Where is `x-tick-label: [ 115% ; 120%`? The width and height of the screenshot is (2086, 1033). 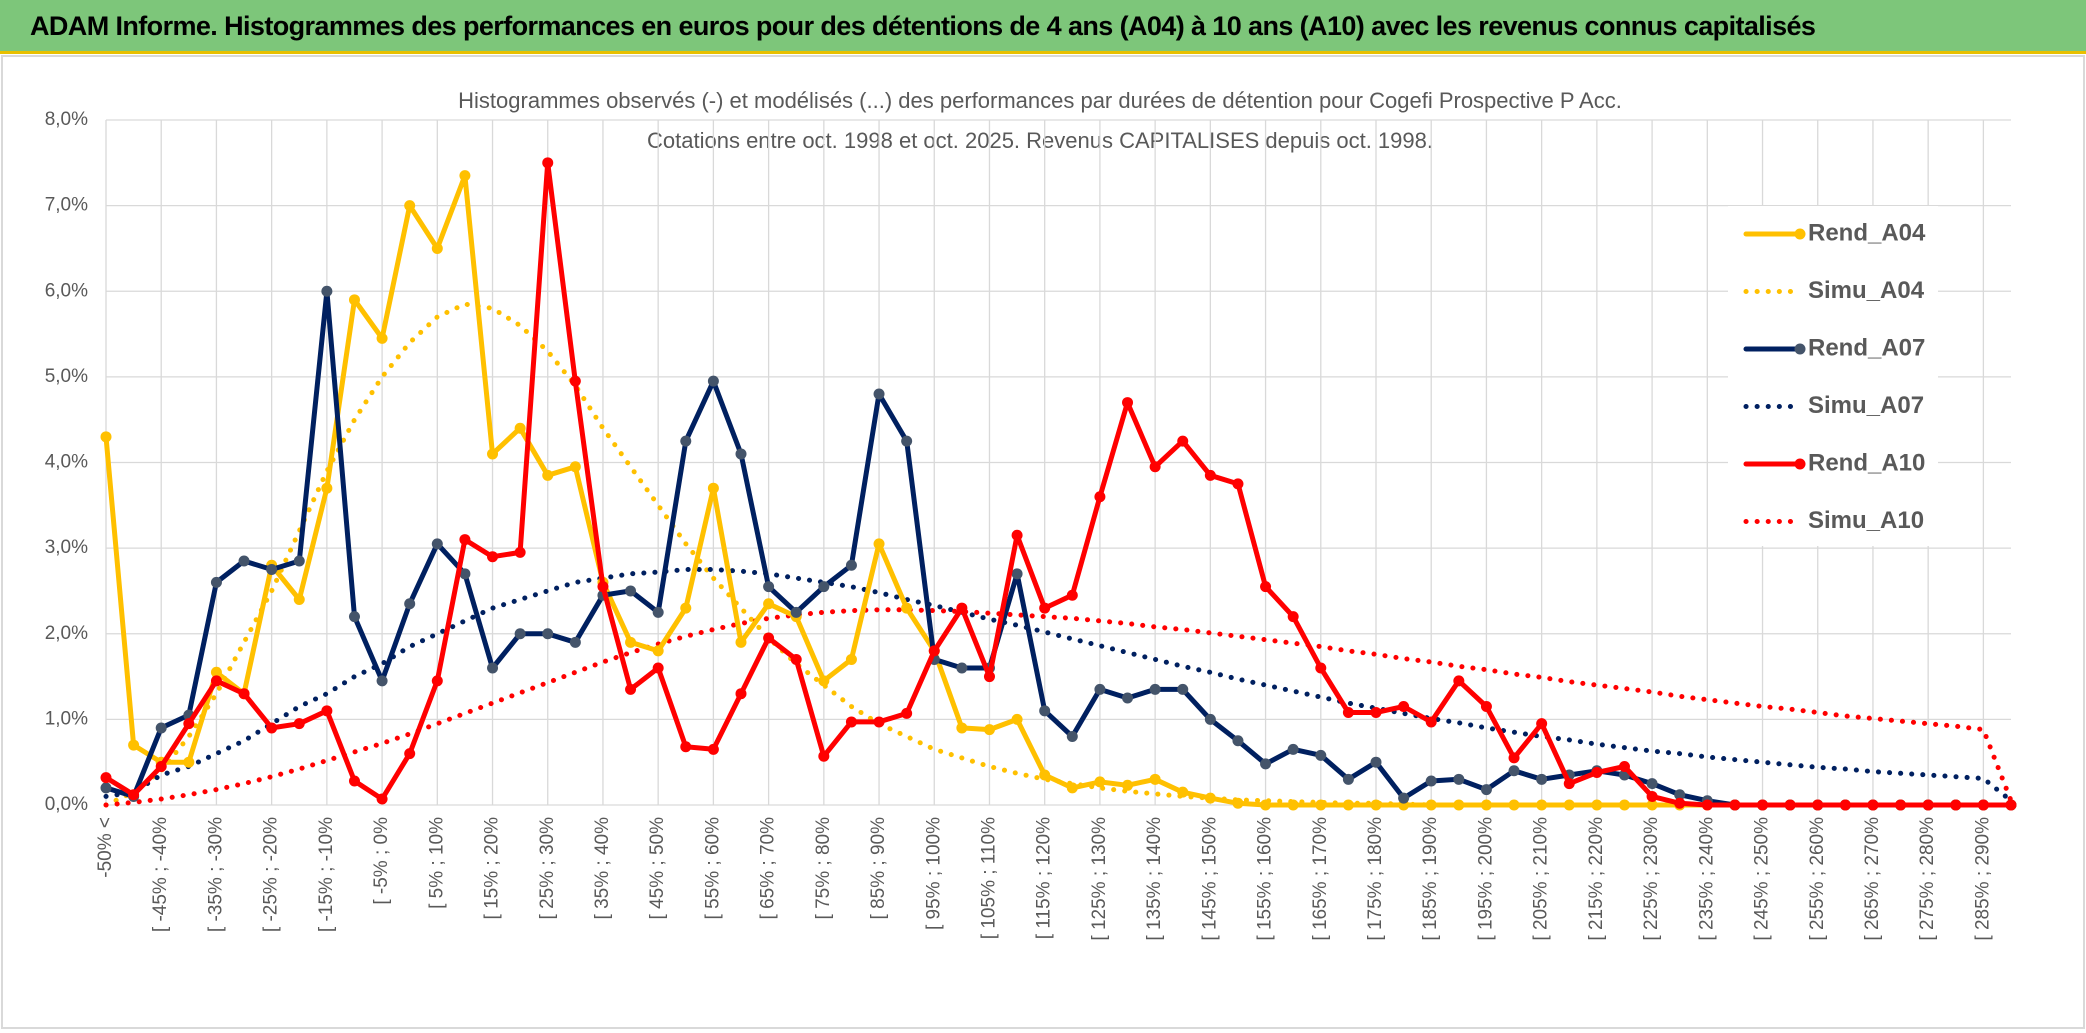
x-tick-label: [ 115% ; 120% is located at coordinates (1044, 878).